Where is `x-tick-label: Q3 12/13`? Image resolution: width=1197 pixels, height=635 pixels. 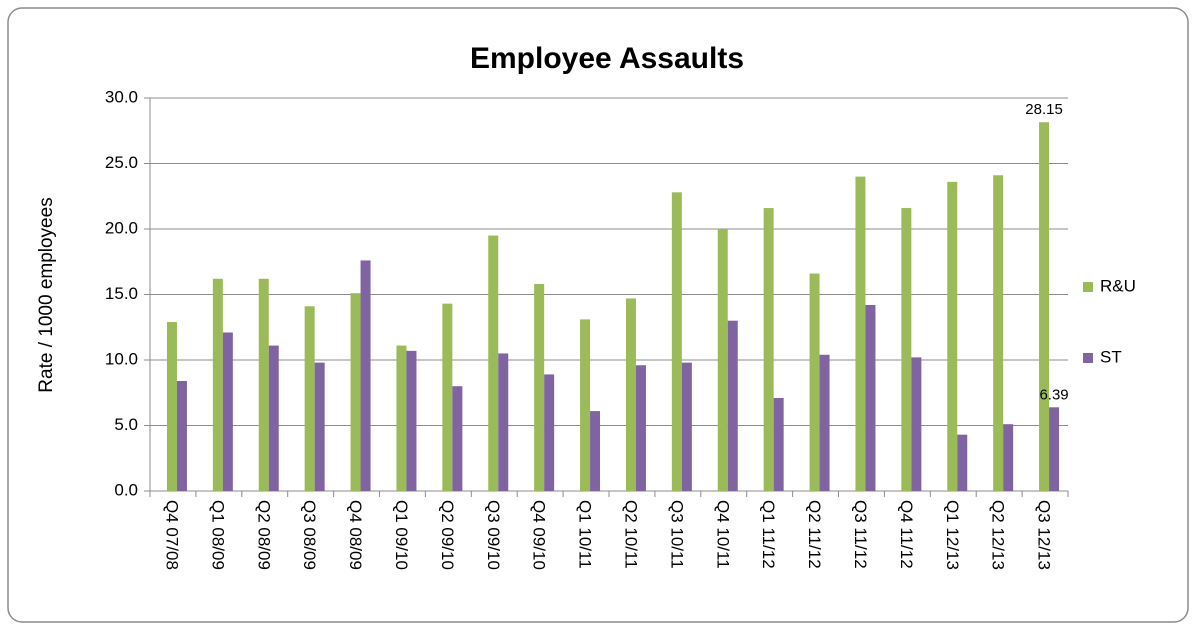 x-tick-label: Q3 12/13 is located at coordinates (1044, 535).